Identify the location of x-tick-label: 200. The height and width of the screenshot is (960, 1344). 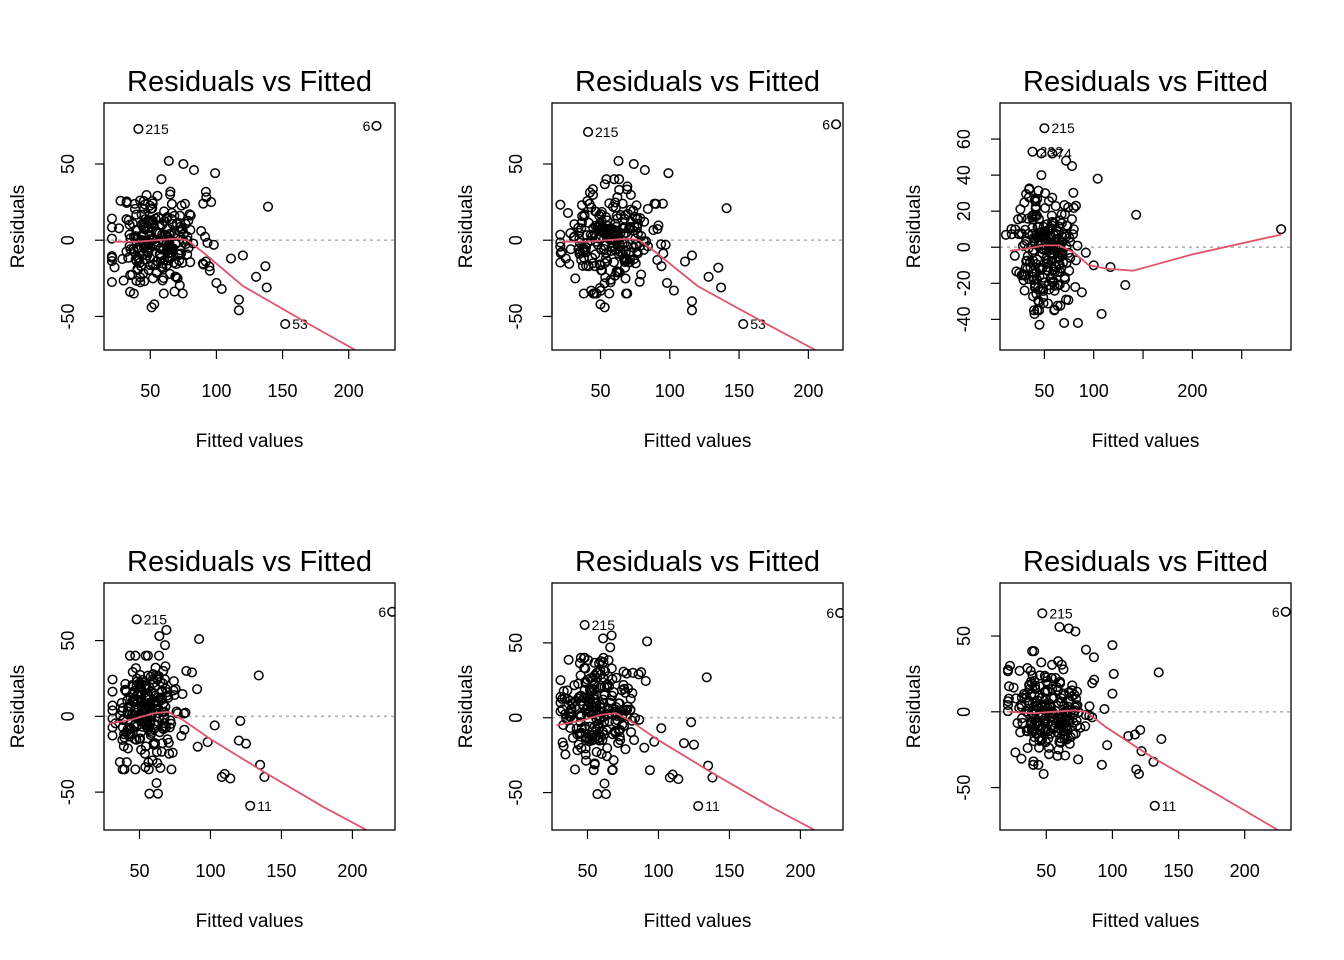
(352, 871).